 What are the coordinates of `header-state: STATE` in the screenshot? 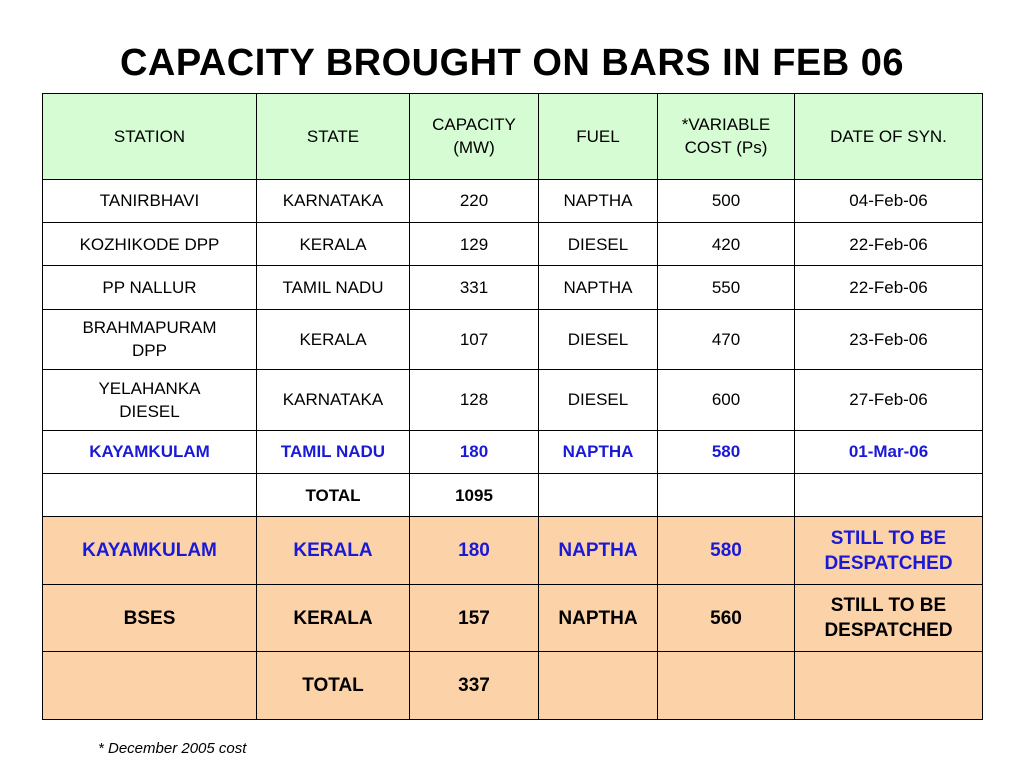 It's located at (333, 136).